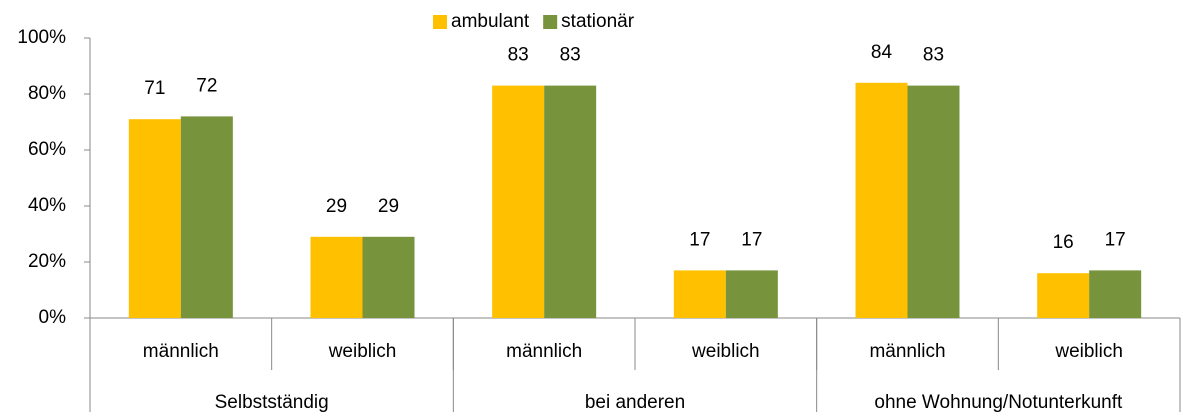  What do you see at coordinates (635, 402) in the screenshot?
I see `group-label: bei anderen` at bounding box center [635, 402].